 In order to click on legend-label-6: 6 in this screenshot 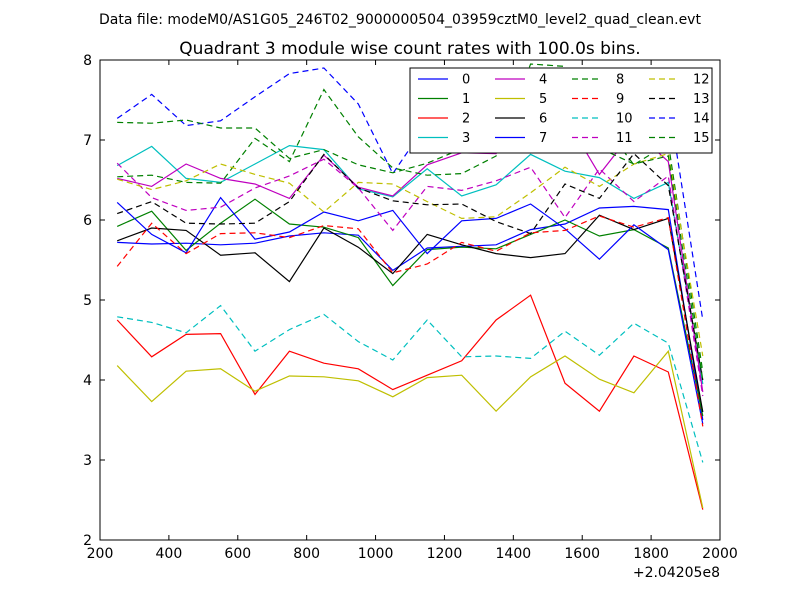, I will do `click(543, 119)`.